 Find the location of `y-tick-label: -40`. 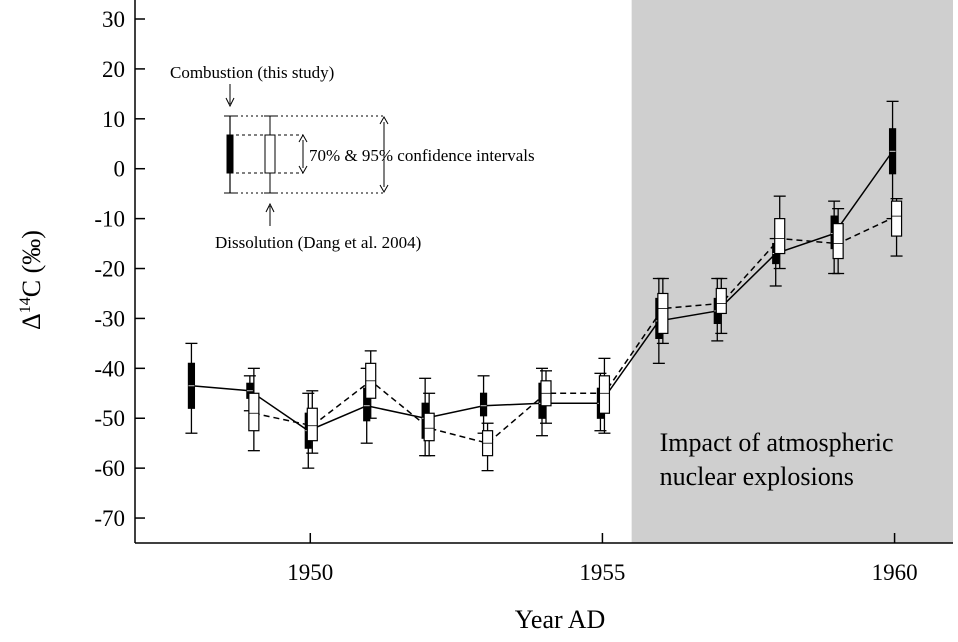

y-tick-label: -40 is located at coordinates (109, 368).